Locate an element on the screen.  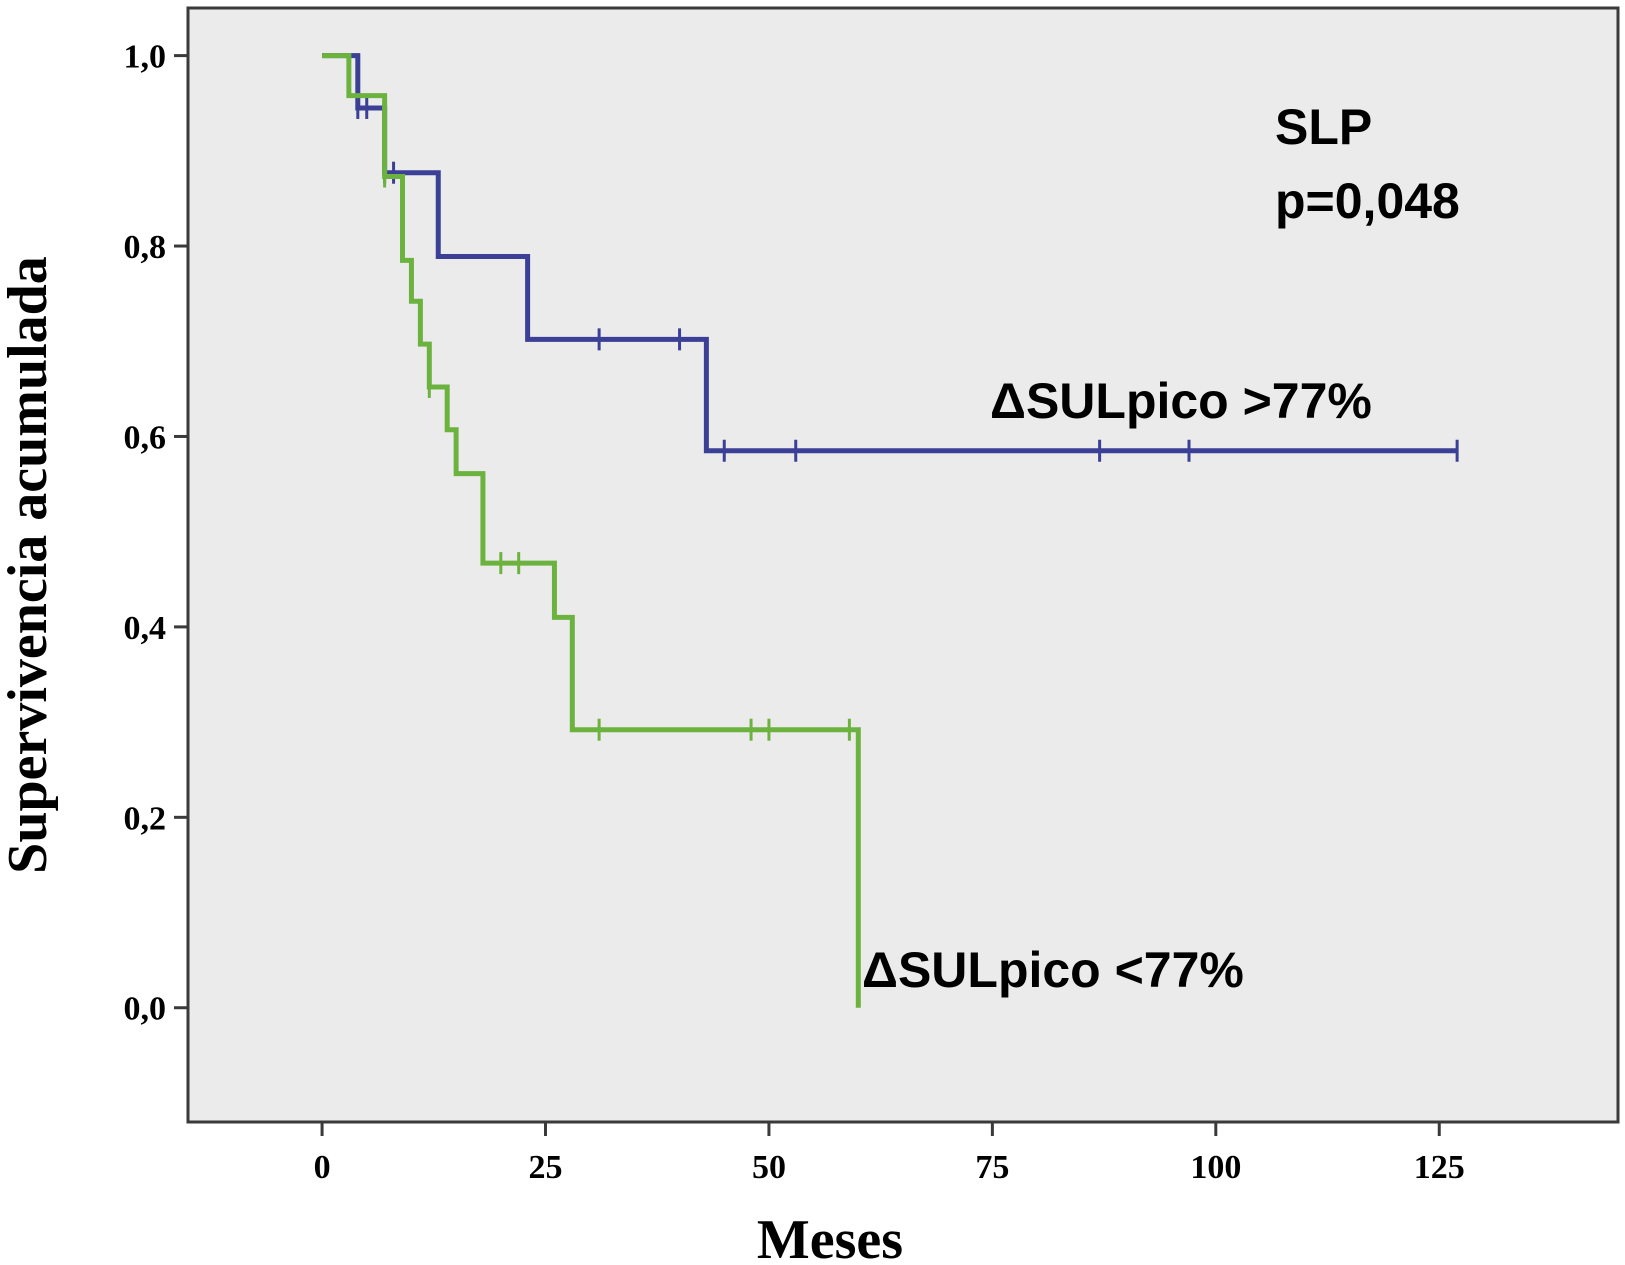
y-tick-label: 0,8 is located at coordinates (145, 247).